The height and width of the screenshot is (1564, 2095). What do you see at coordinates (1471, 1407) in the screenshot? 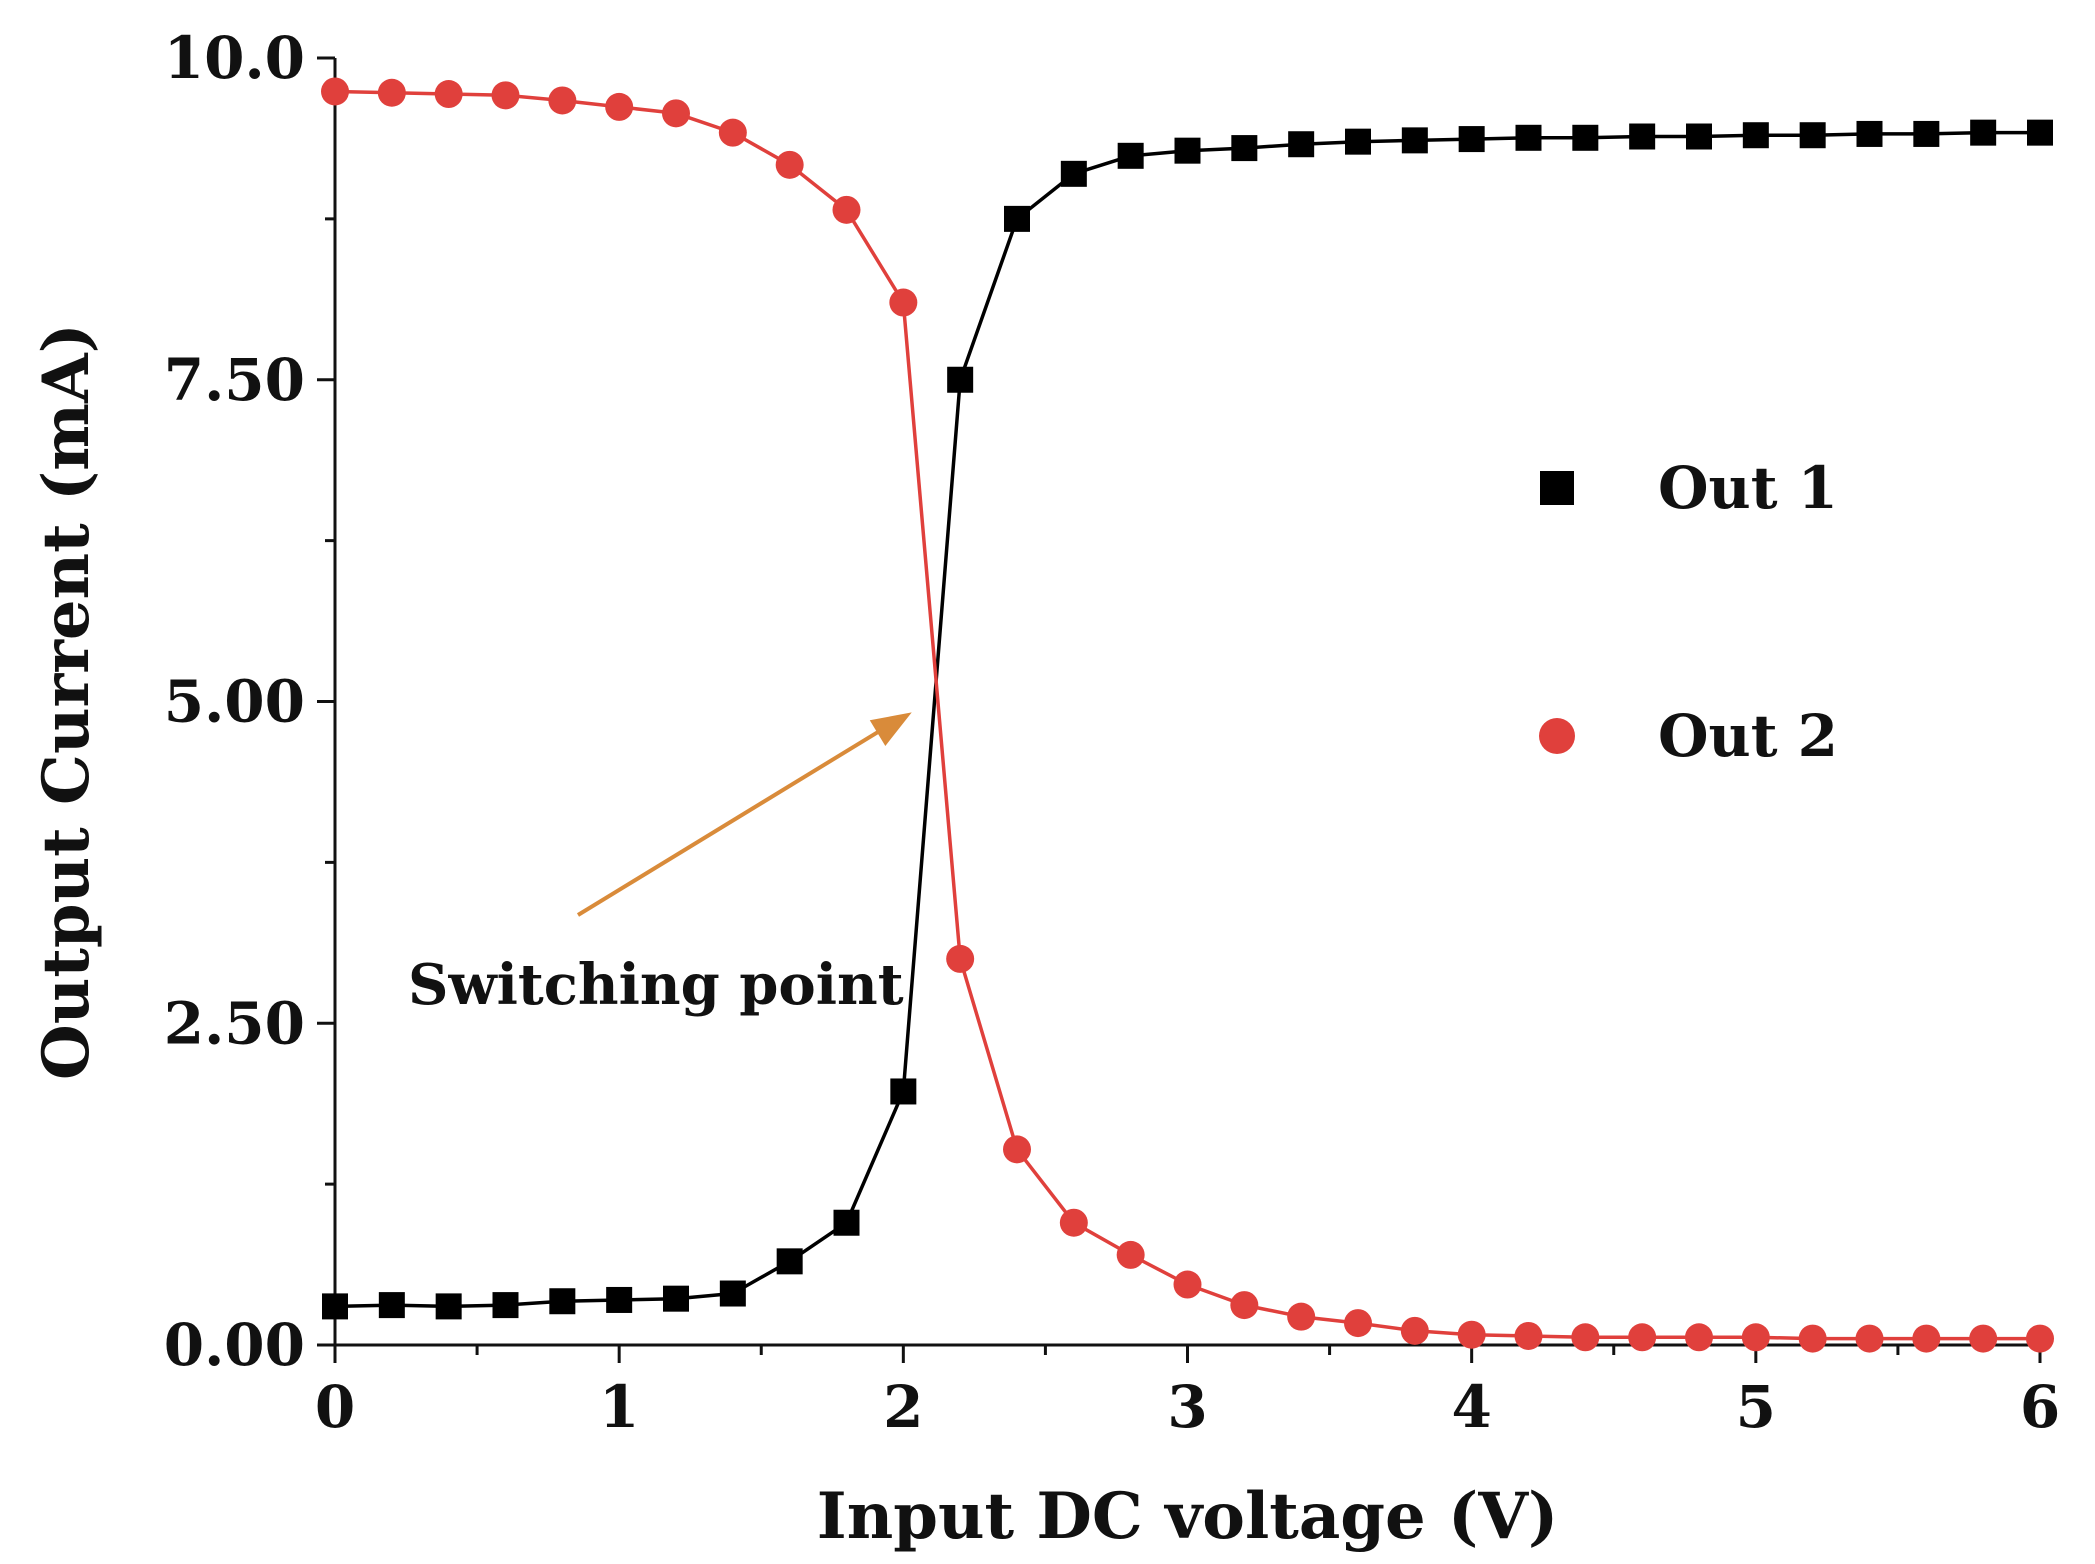
I see `x-tick-label: 4` at bounding box center [1471, 1407].